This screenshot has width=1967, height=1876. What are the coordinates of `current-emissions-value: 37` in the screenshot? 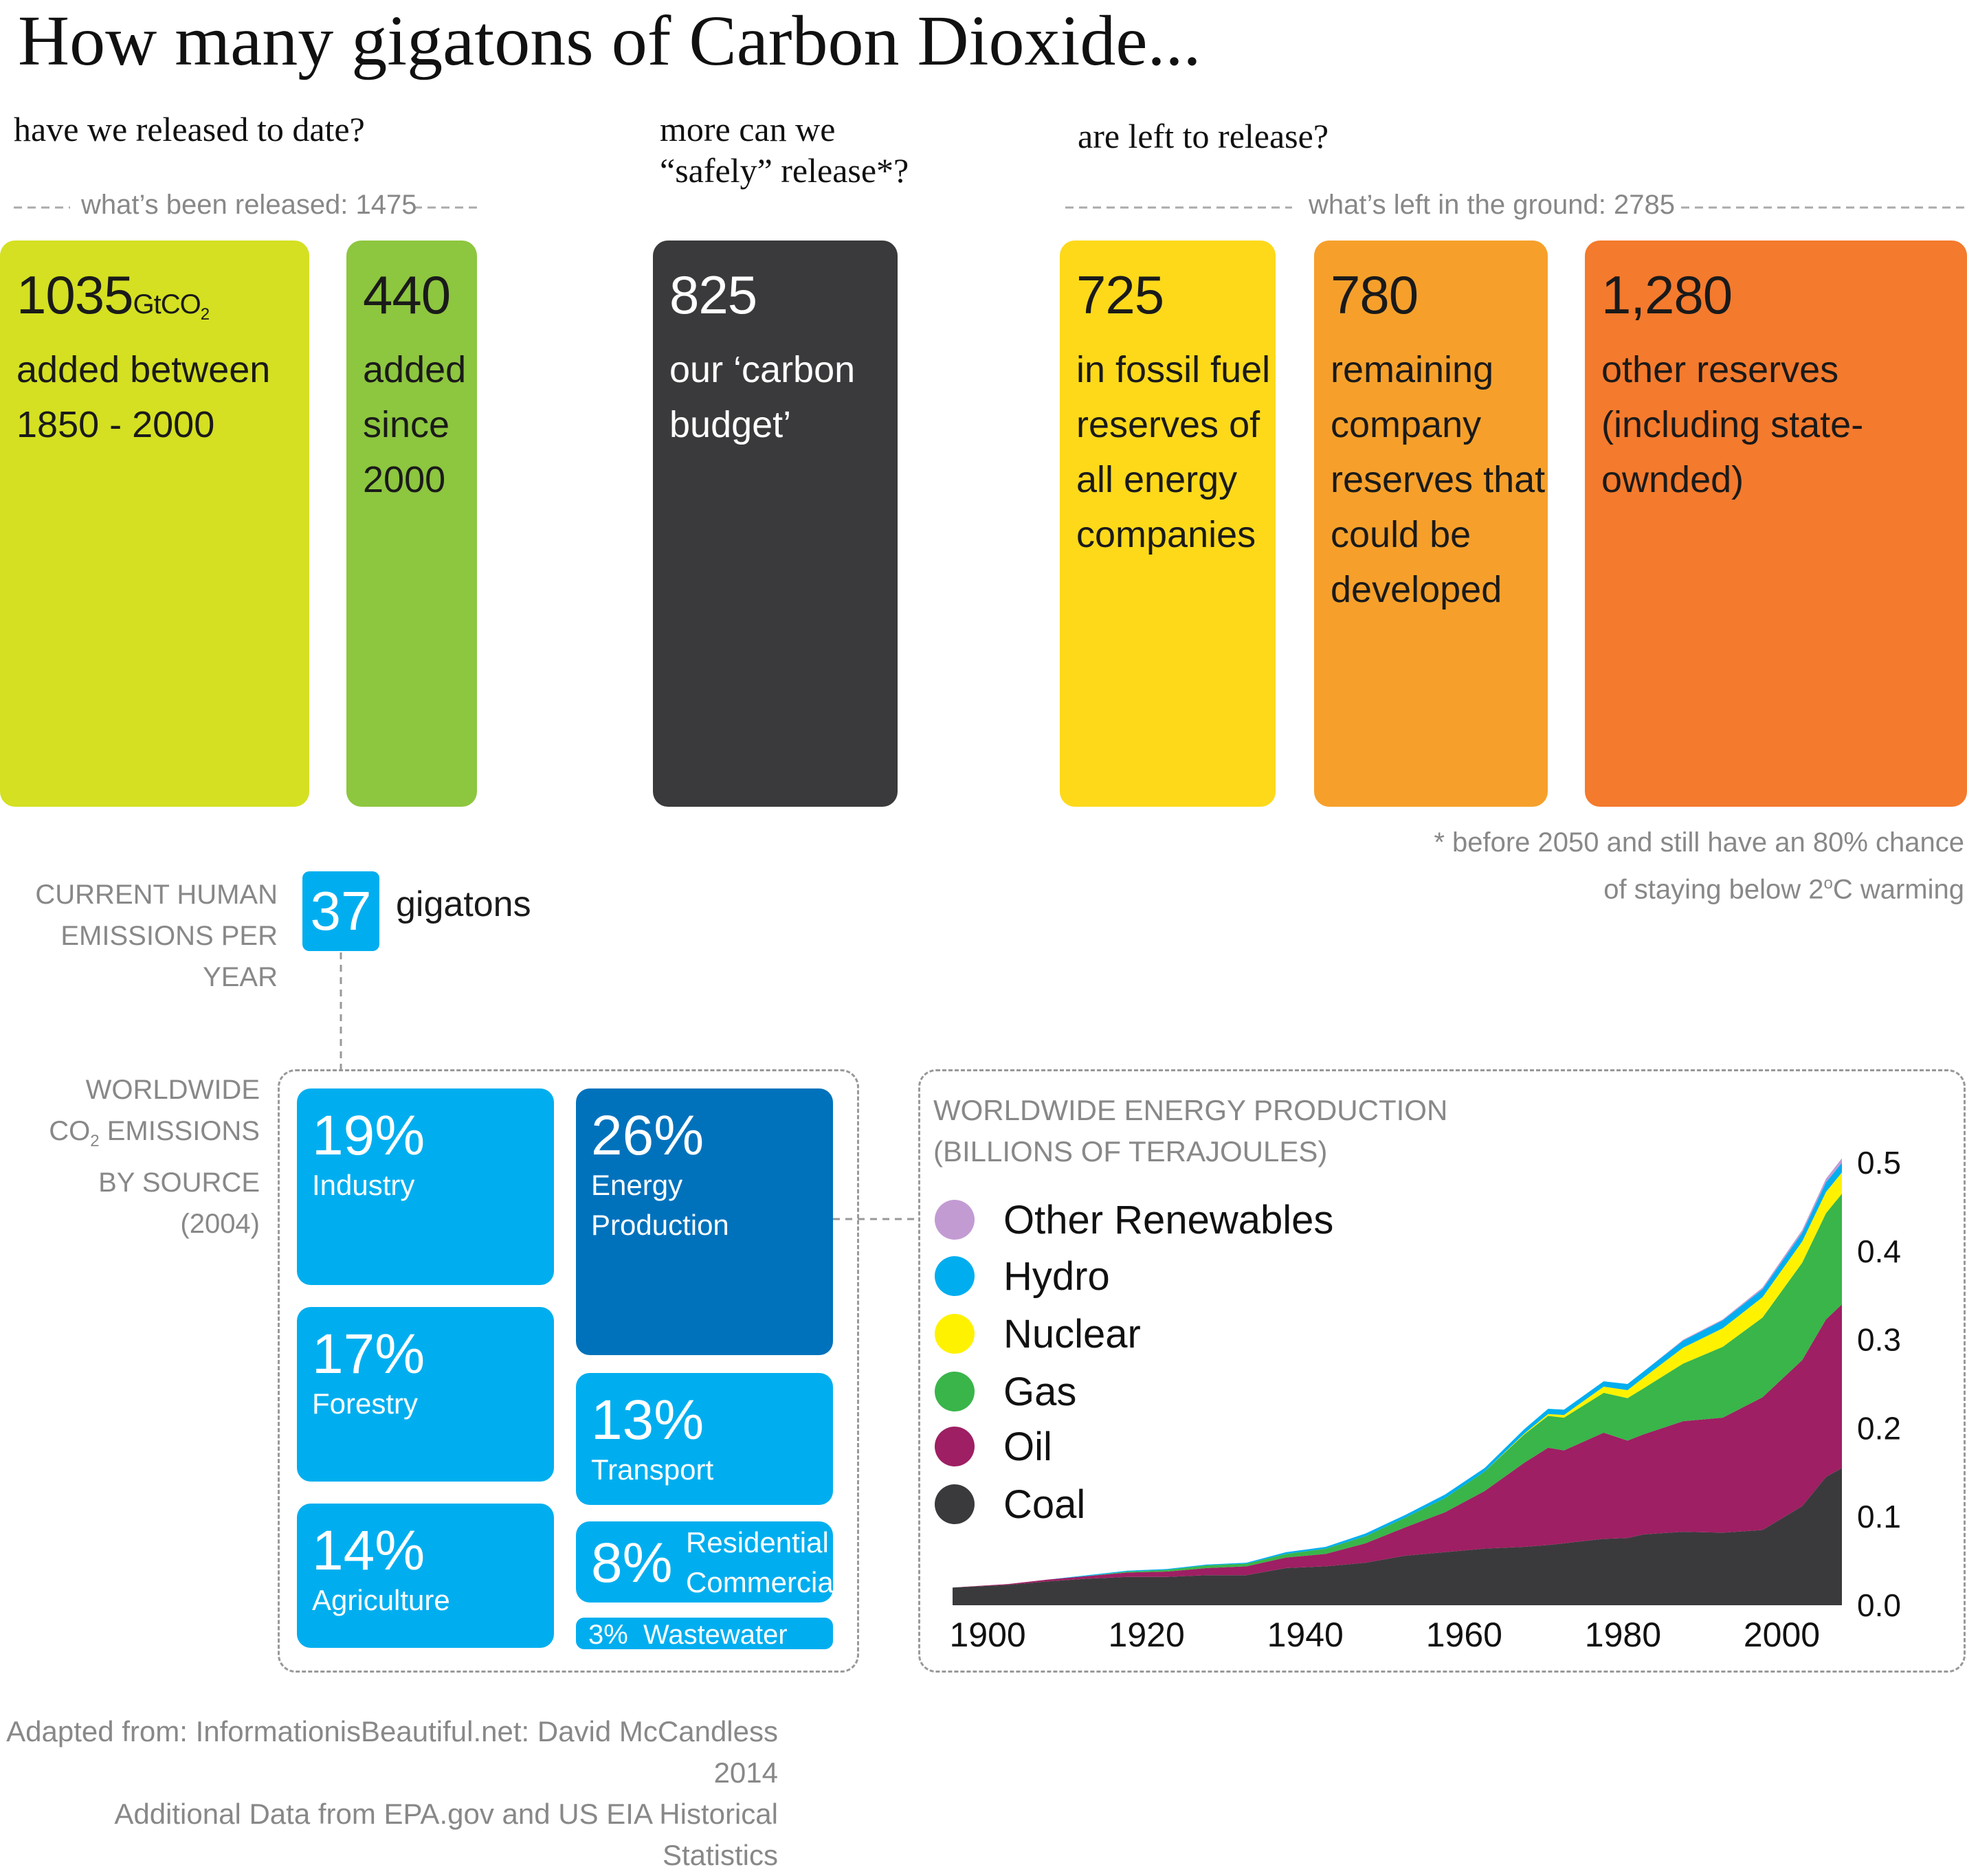 It's located at (340, 911).